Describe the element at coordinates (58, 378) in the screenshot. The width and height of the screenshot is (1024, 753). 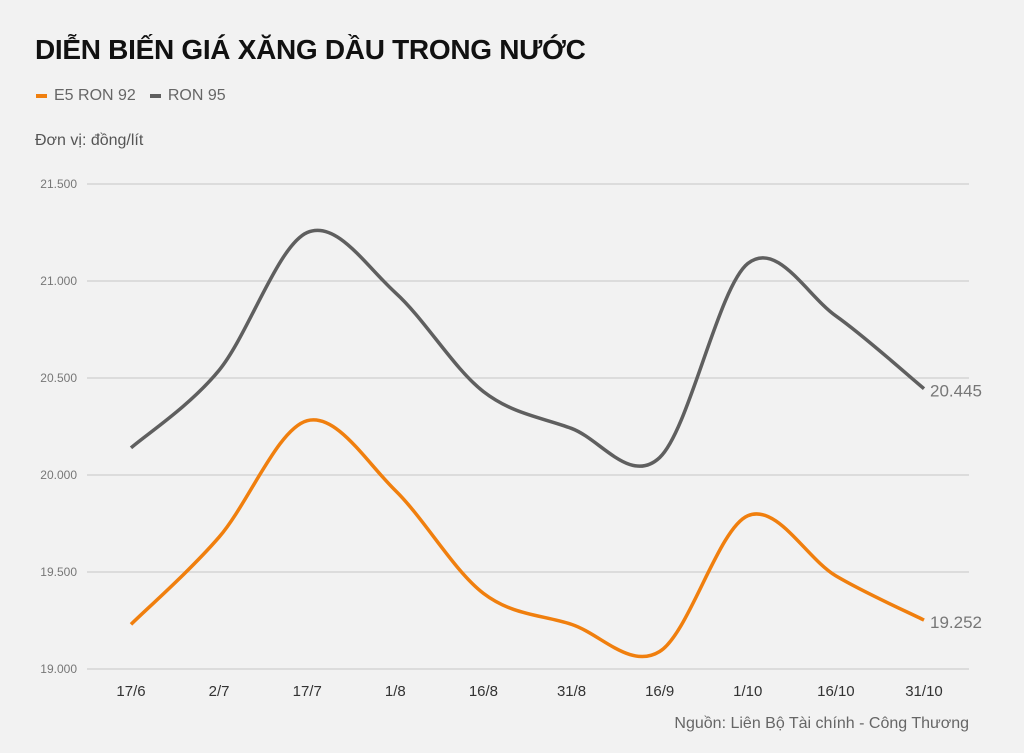
I see `y-tick-label: 20.500` at that location.